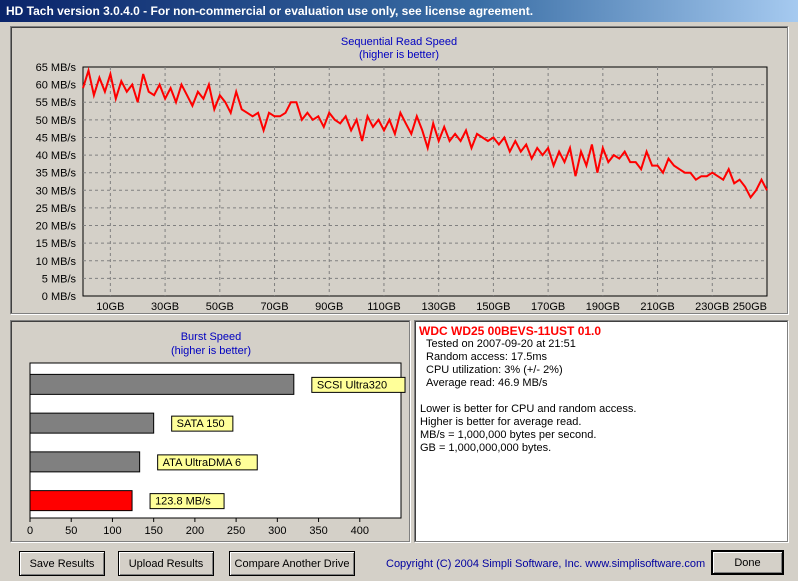 The image size is (798, 581). What do you see at coordinates (501, 422) in the screenshot?
I see `note-line: Higher is better for average read.` at bounding box center [501, 422].